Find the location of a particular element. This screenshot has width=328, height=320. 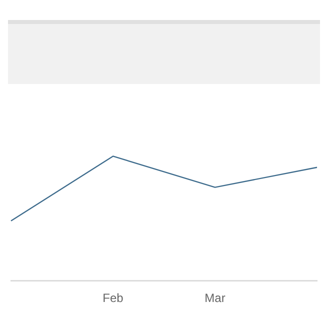

x-tick-label: Feb is located at coordinates (113, 298).